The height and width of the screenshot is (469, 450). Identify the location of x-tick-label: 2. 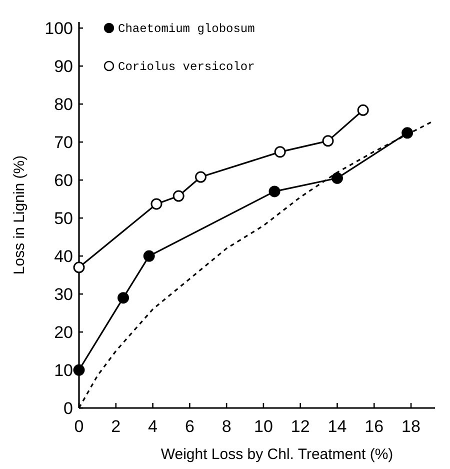
(116, 426).